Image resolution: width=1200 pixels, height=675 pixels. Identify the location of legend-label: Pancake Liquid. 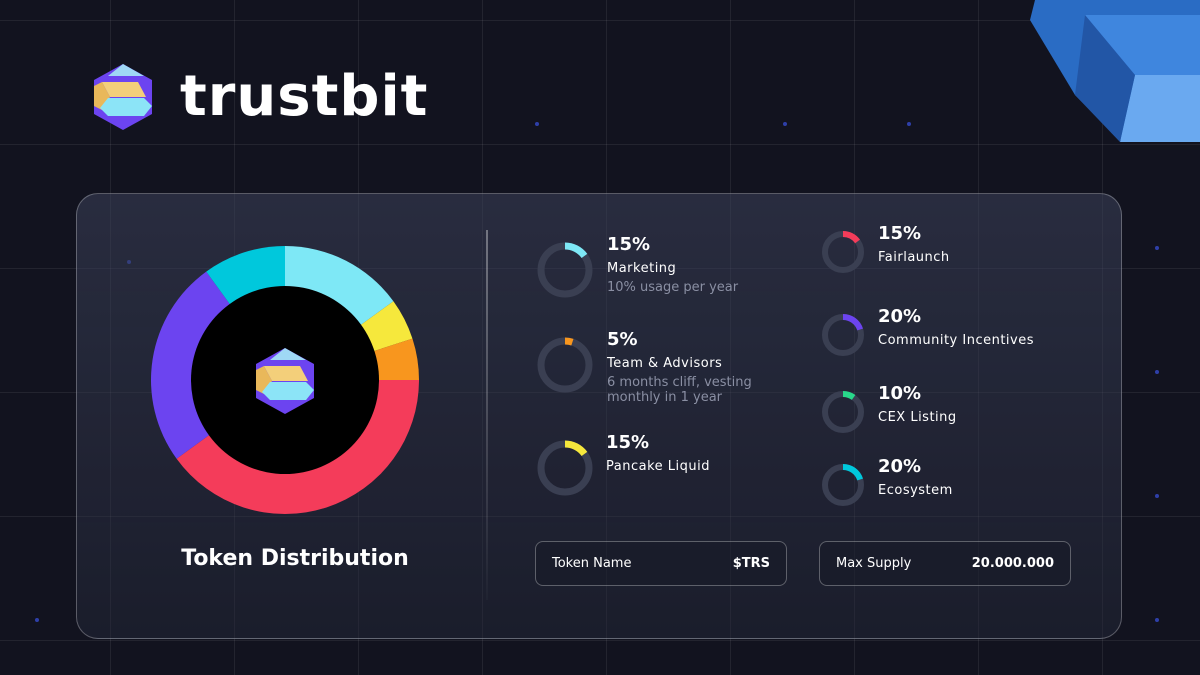
(658, 466).